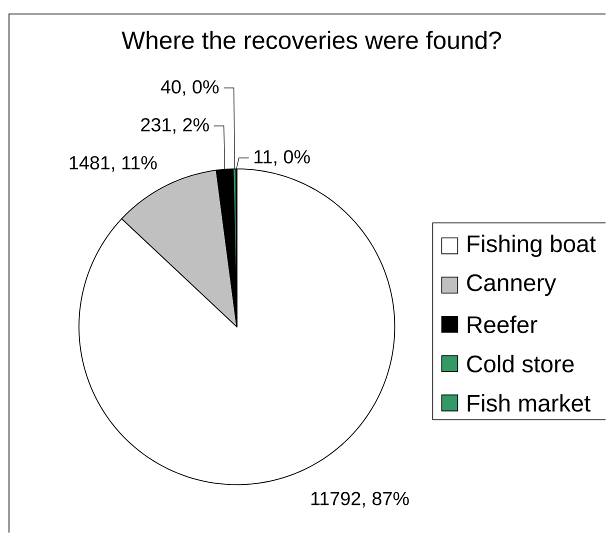  Describe the element at coordinates (189, 88) in the screenshot. I see `data-label: 40, 0%` at that location.